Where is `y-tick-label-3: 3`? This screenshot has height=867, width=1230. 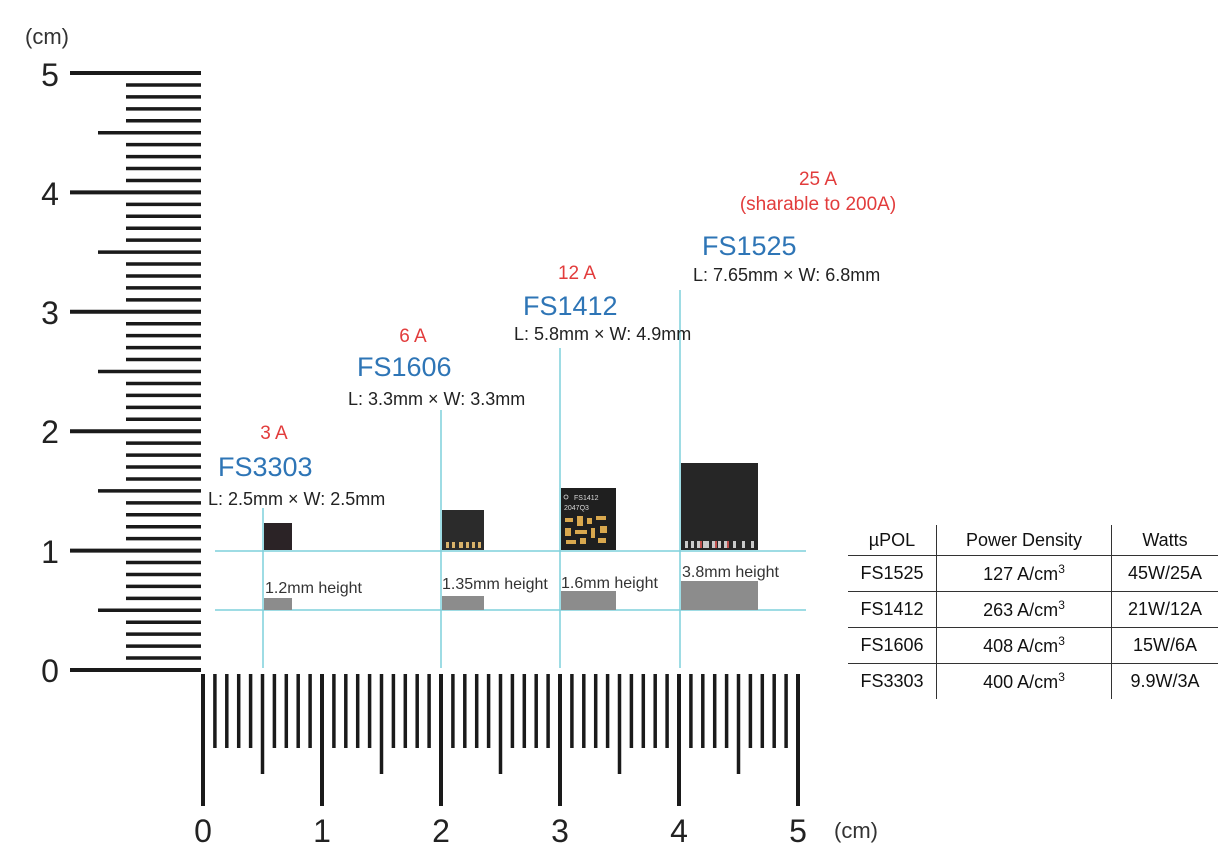
y-tick-label-3: 3 is located at coordinates (50, 313).